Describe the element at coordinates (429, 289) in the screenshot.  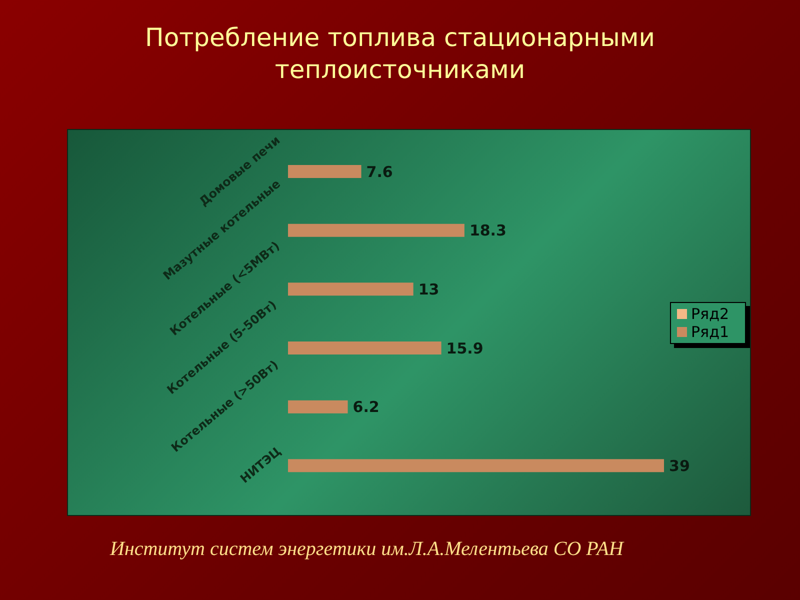
I see `data-label: 13` at that location.